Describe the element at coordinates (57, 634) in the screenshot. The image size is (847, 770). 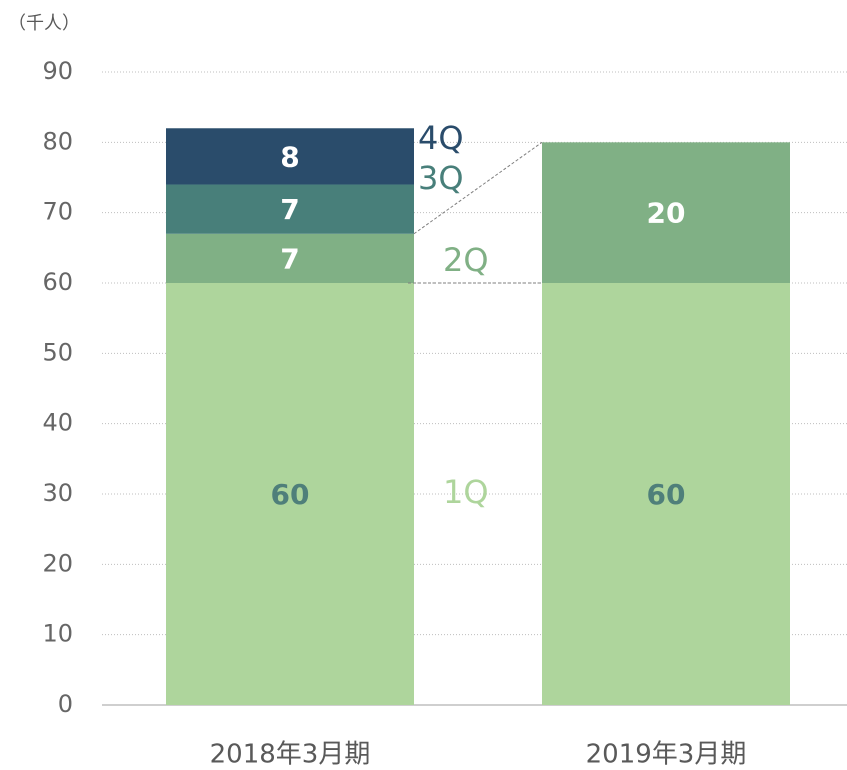
I see `y-tick-label: 10` at that location.